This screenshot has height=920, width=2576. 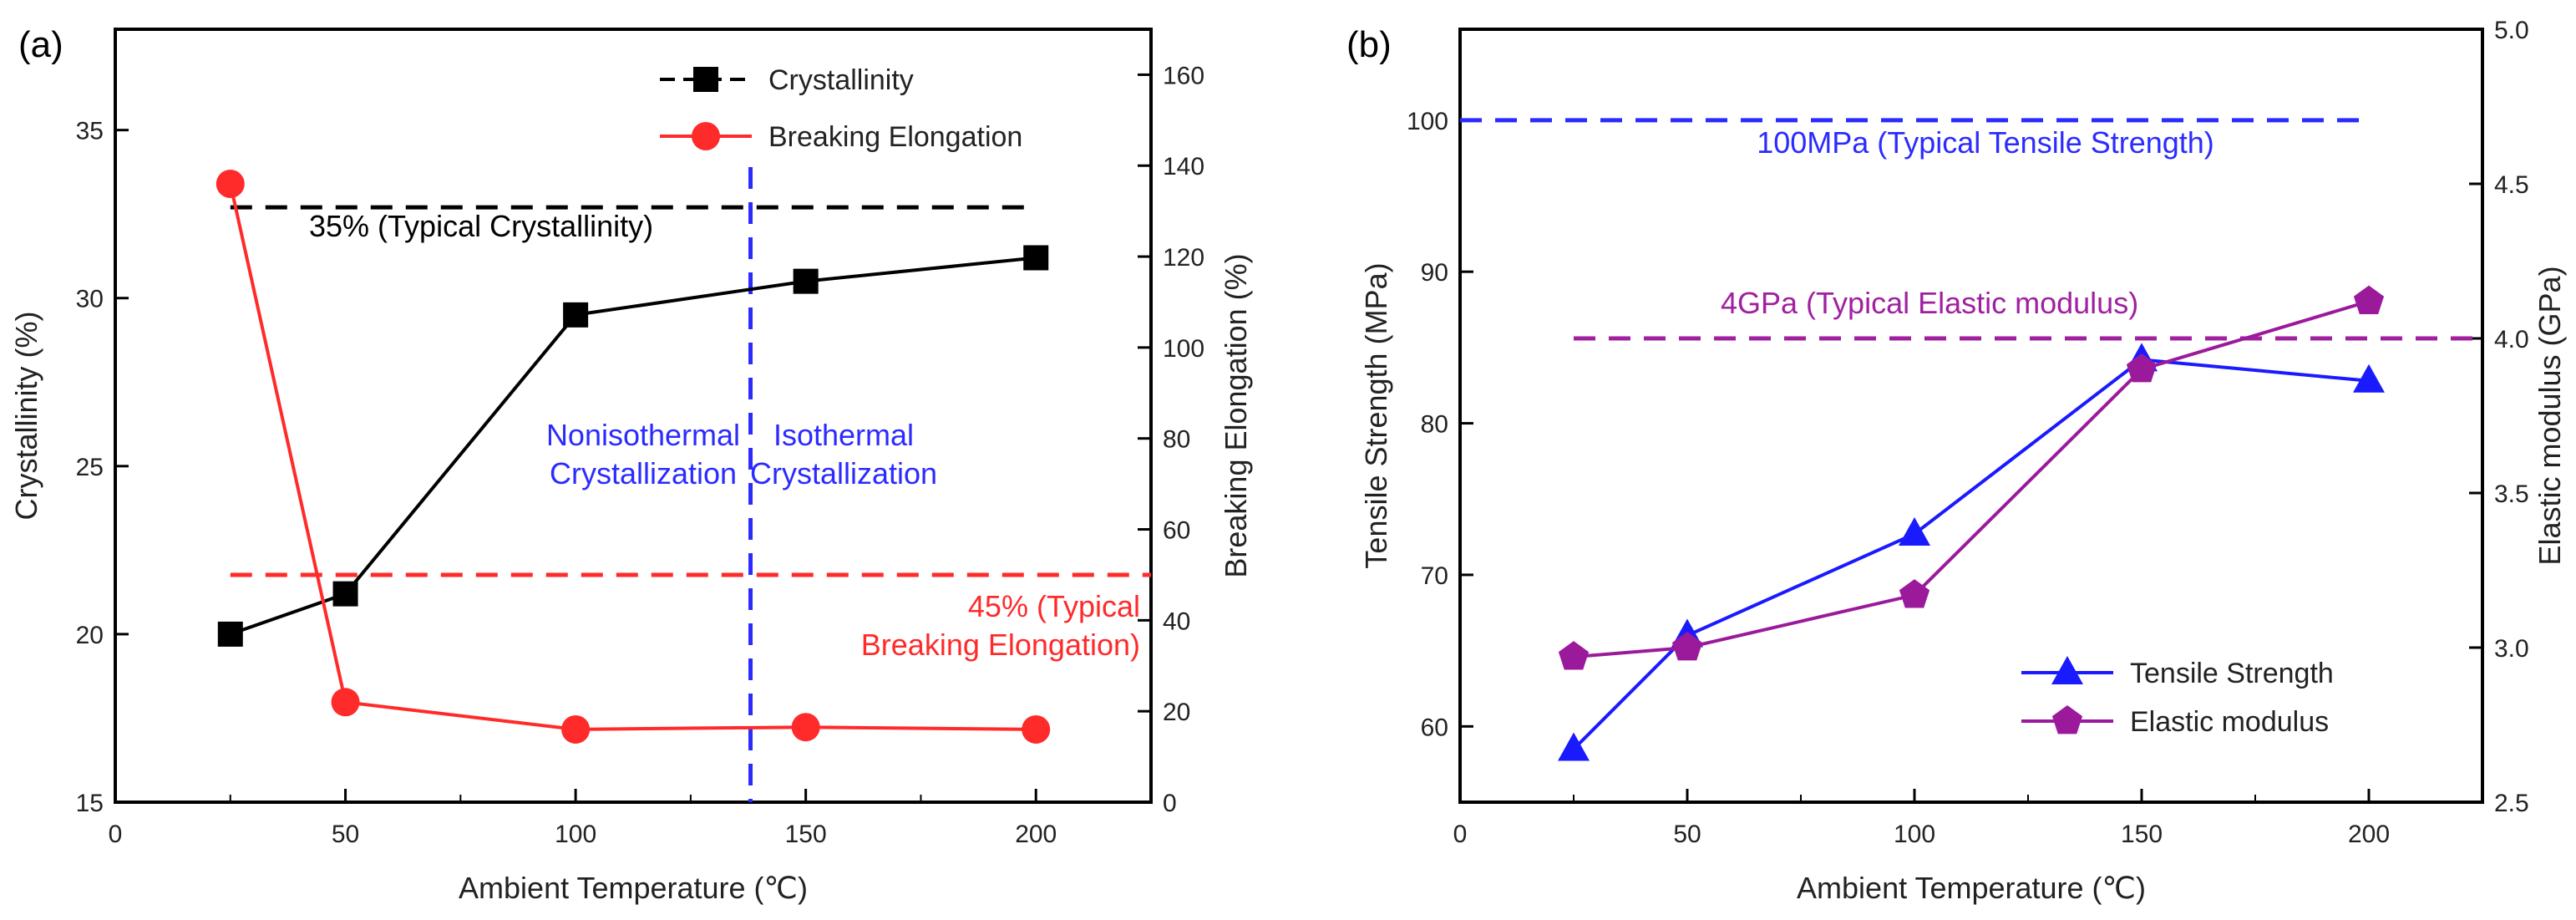 What do you see at coordinates (841, 80) in the screenshot?
I see `legend-label: Crystallinity` at bounding box center [841, 80].